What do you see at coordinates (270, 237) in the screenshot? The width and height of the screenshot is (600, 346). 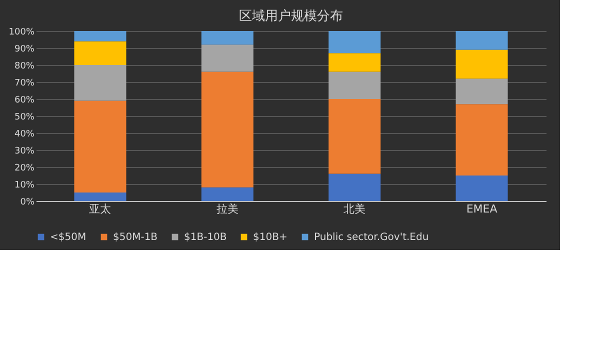 I see `legend-label: $10B+` at bounding box center [270, 237].